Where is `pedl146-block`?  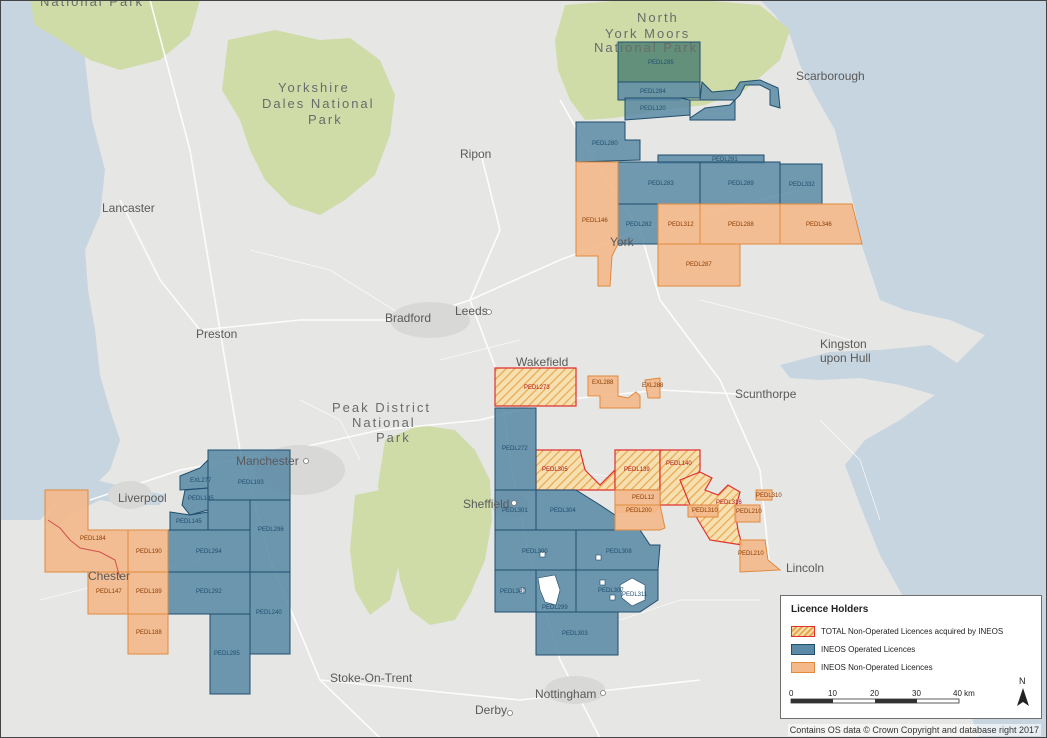 pedl146-block is located at coordinates (597, 224).